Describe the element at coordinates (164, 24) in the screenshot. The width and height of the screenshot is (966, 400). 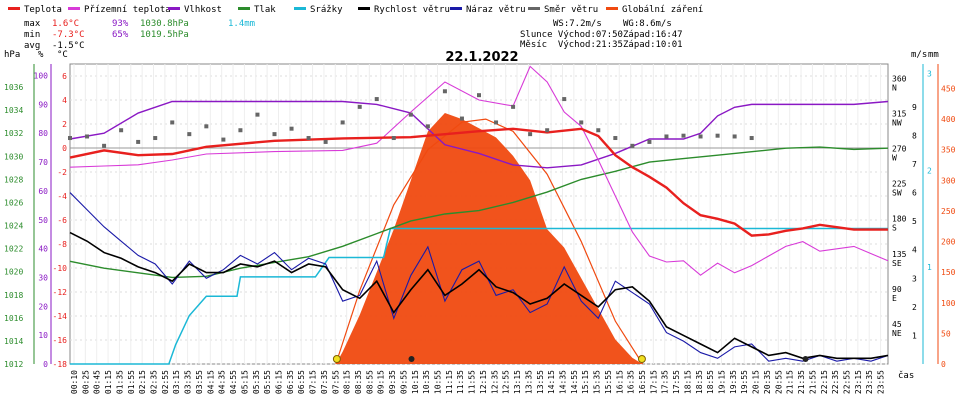
I see `stat-max-press: 1030.8hPa` at that location.